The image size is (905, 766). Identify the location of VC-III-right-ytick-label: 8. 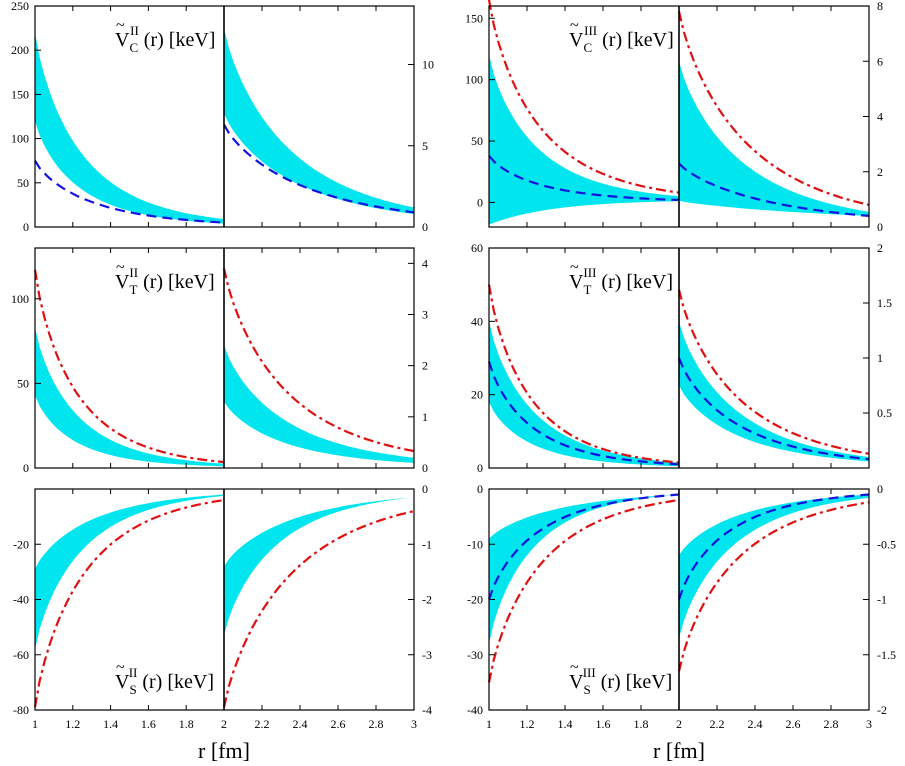
(880, 6).